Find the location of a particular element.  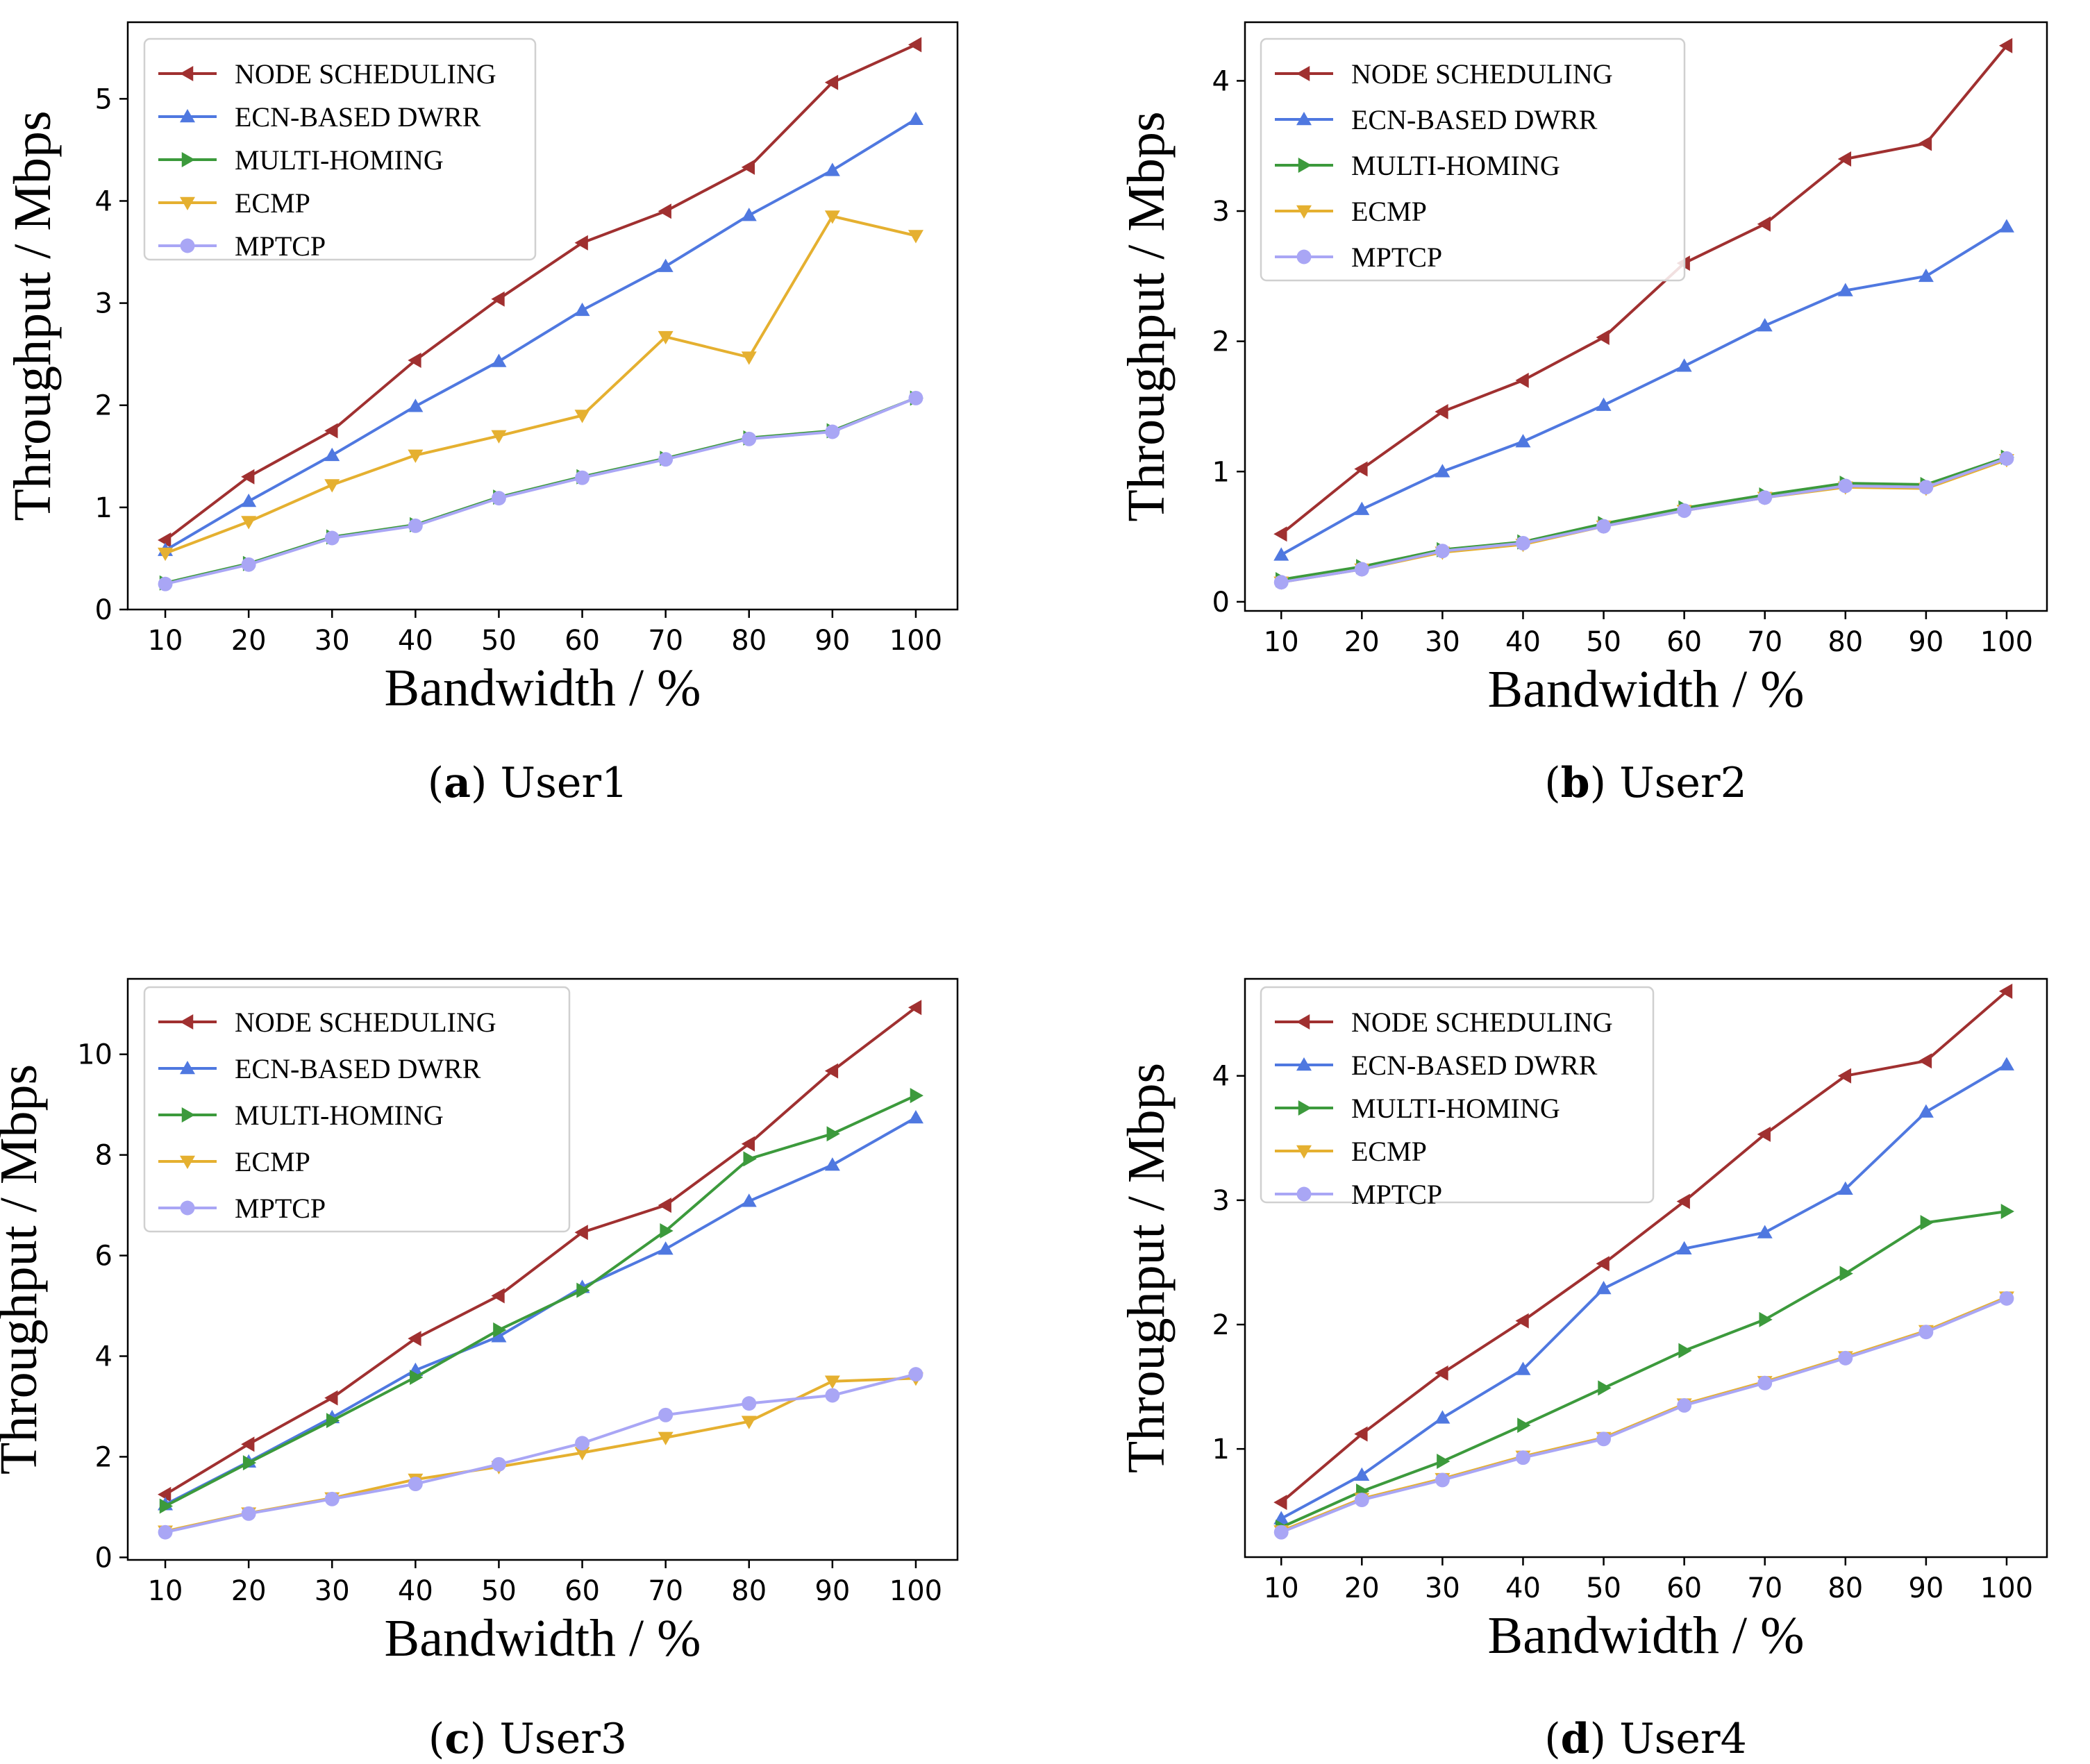

y-tick-label: 1 is located at coordinates (1221, 472).